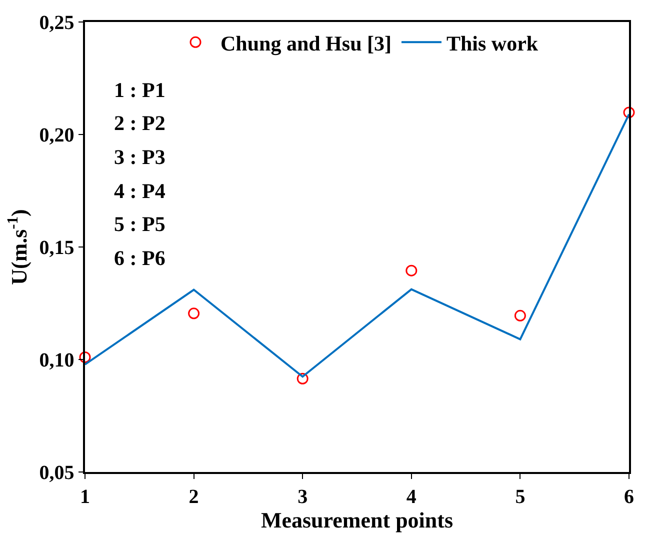 The image size is (646, 542). I want to click on y-tick-label: 0,15, so click(56, 248).